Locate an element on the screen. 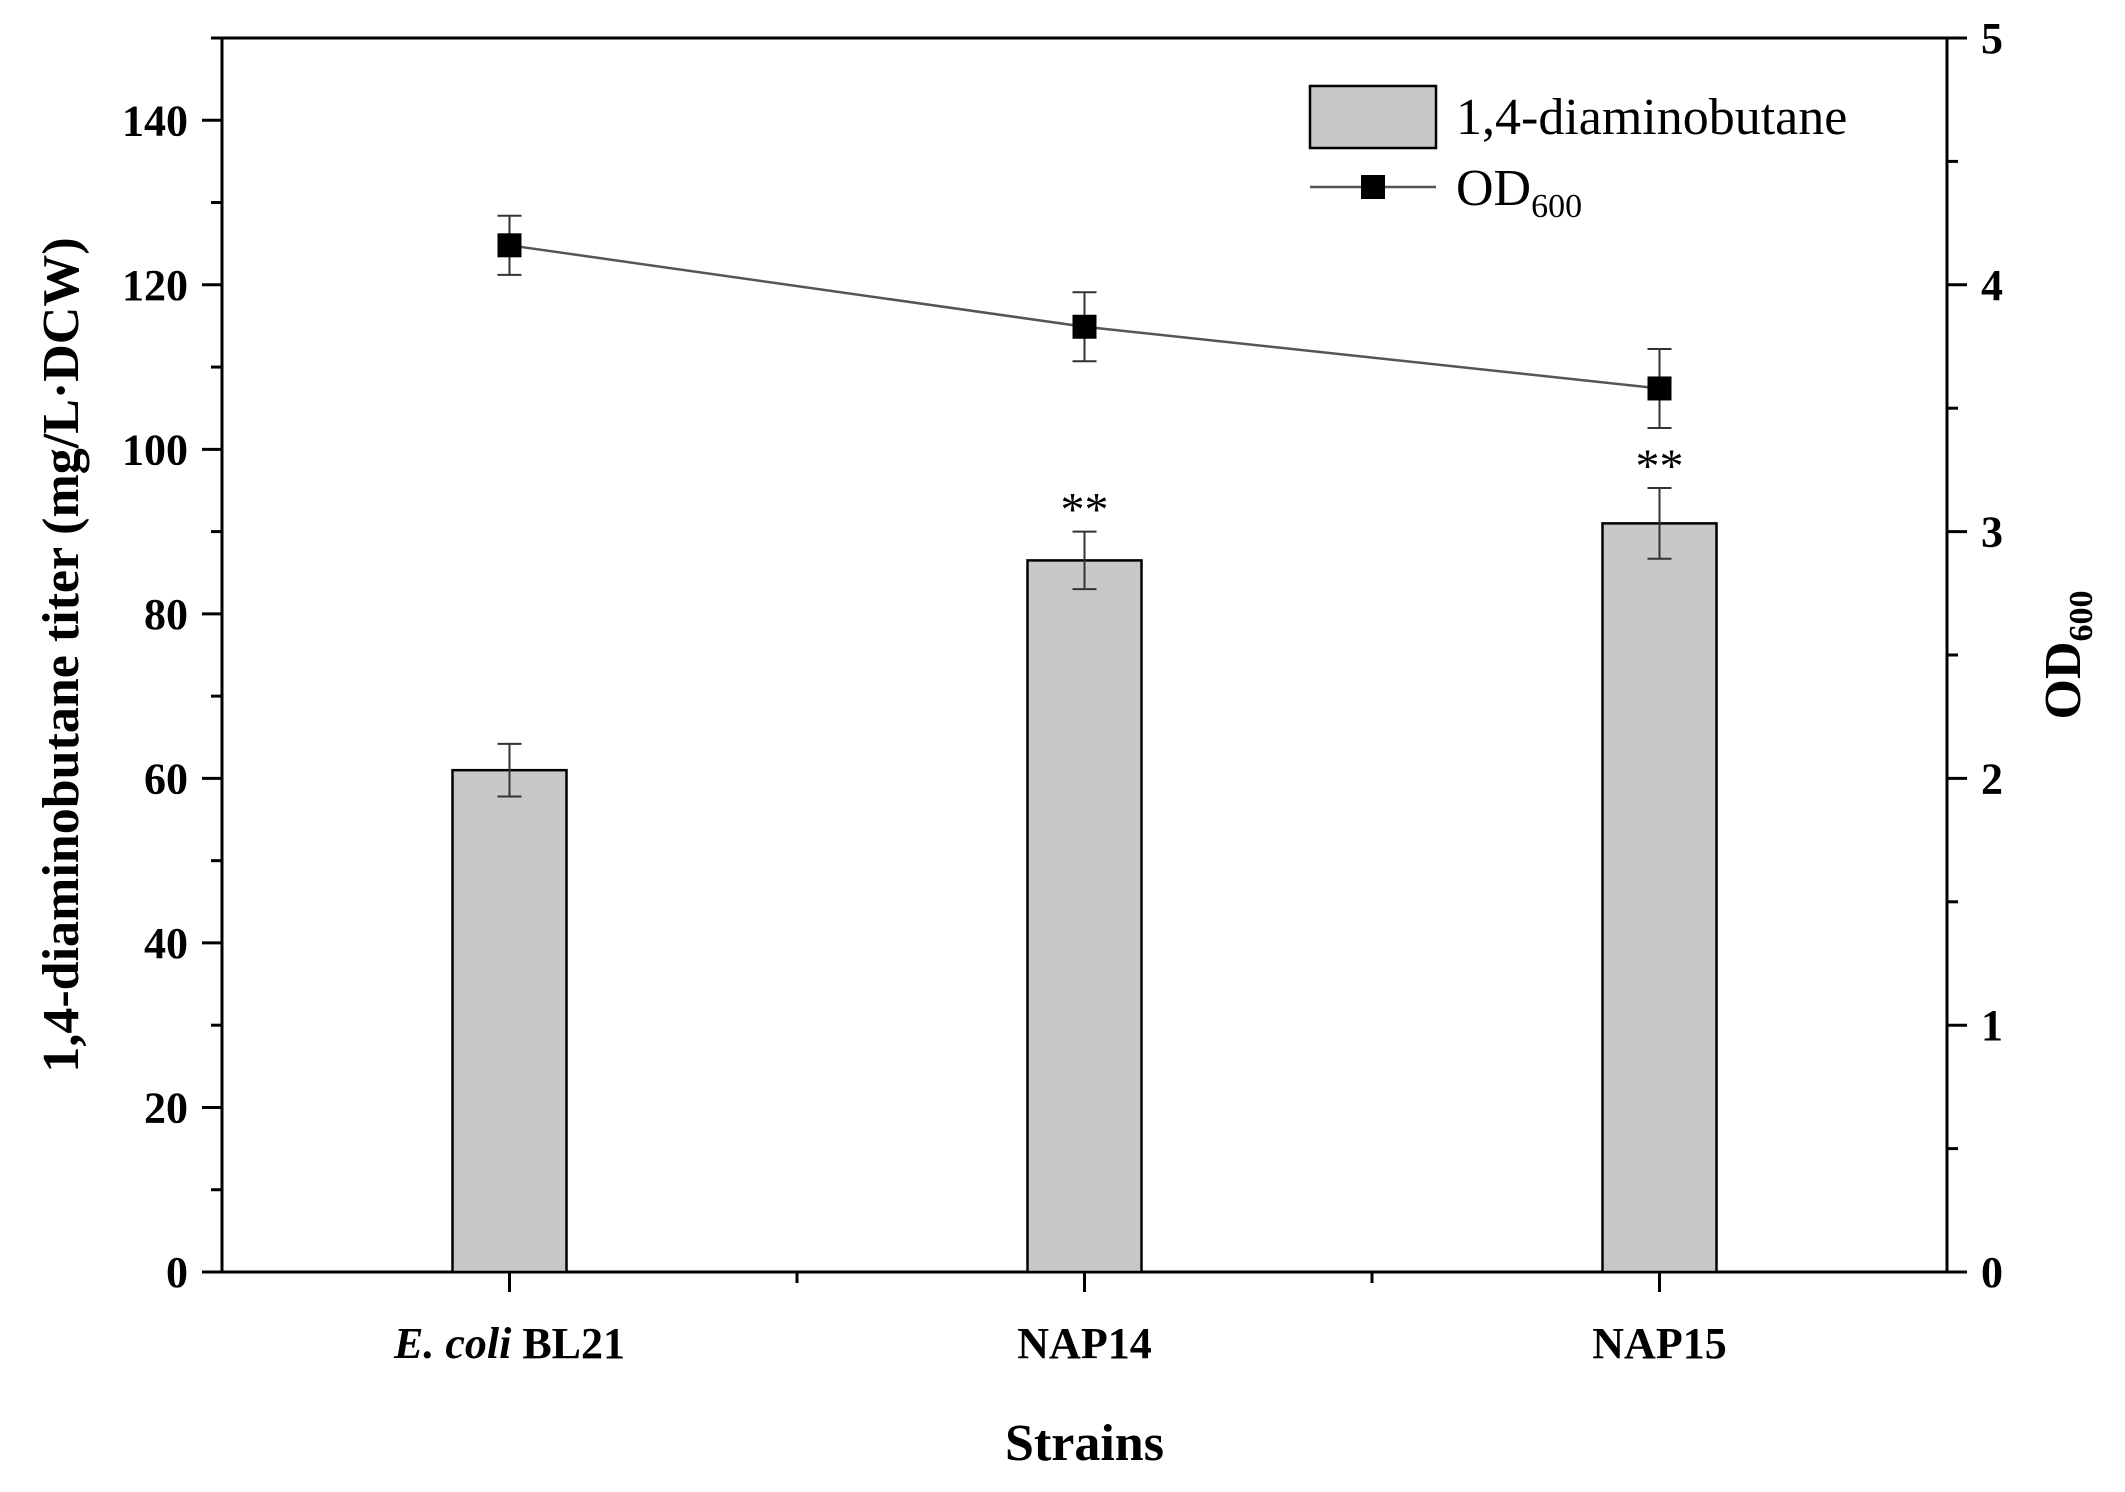 Image resolution: width=2125 pixels, height=1492 pixels. y2-tick-label: 2 is located at coordinates (1992, 778).